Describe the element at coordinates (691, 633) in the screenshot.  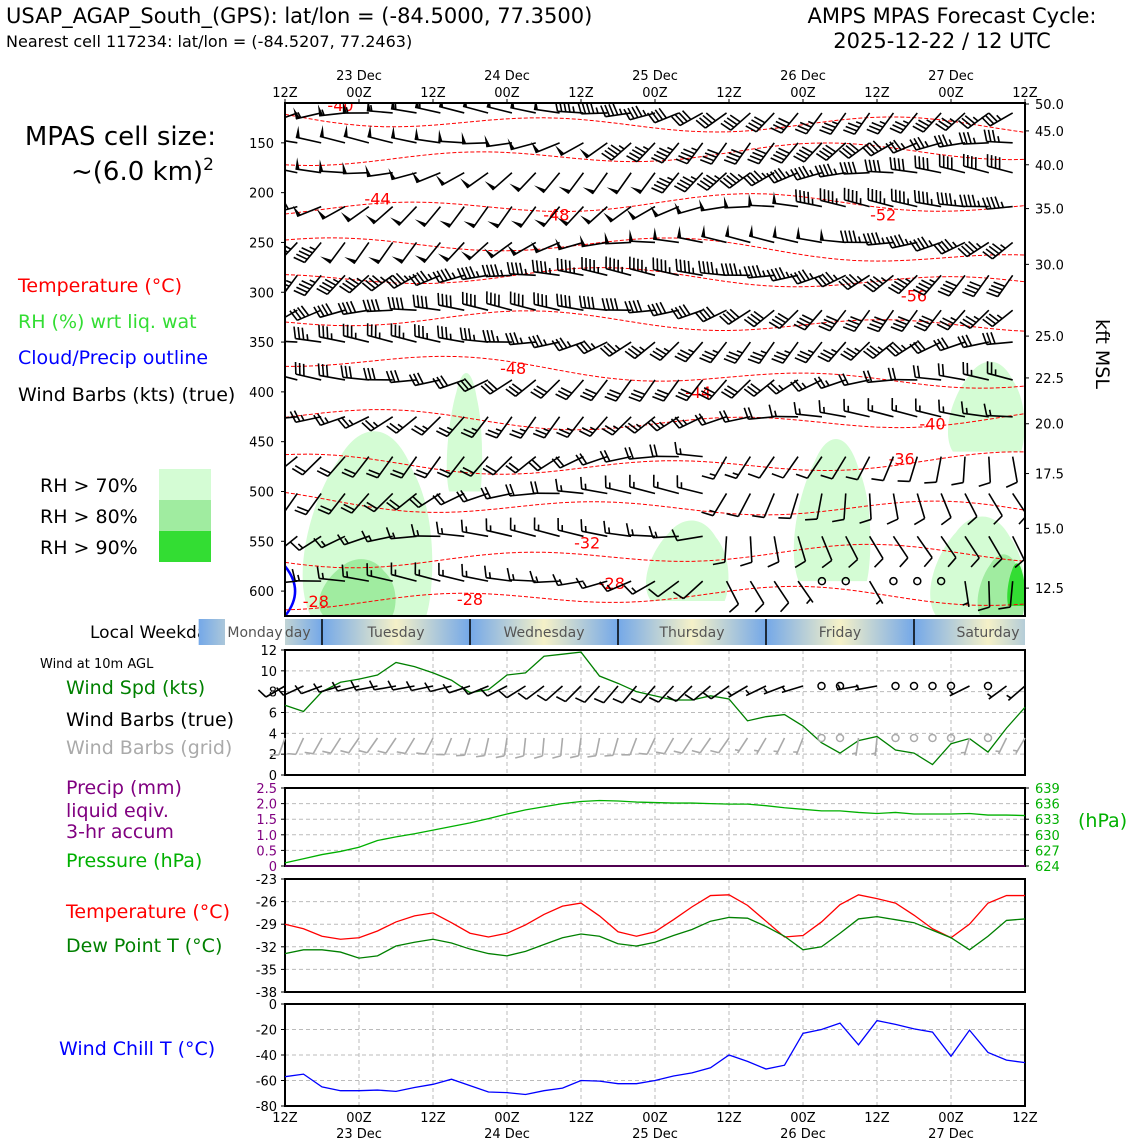
I see `weekday-label-thursday: Thursday` at that location.